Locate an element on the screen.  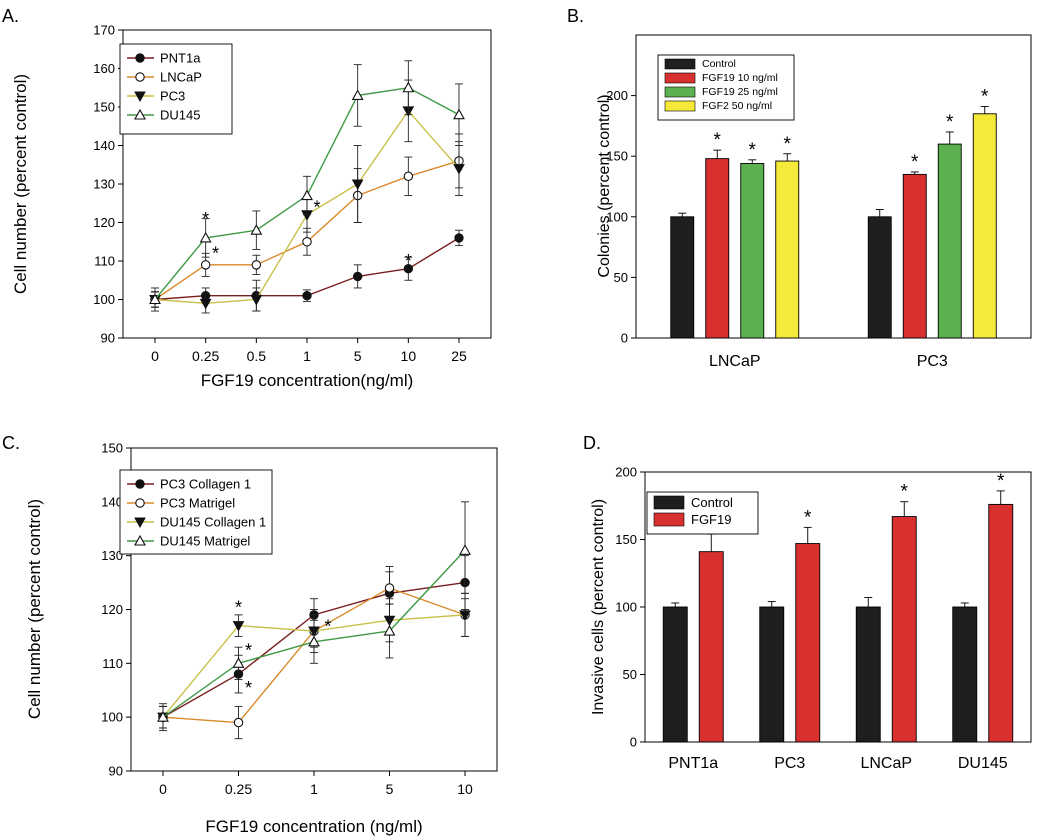
x-tick-label: LNCaP is located at coordinates (886, 763).